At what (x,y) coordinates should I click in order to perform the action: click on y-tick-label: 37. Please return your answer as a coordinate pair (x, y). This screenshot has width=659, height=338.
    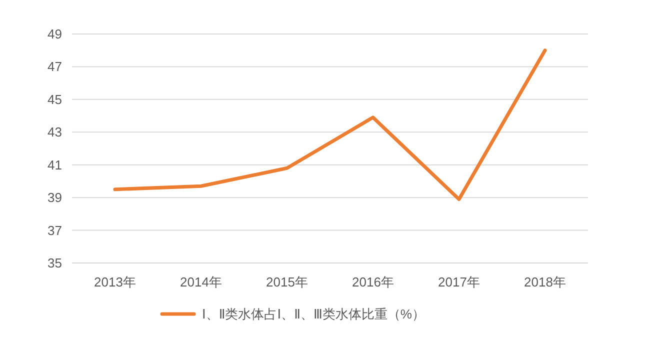
    Looking at the image, I should click on (55, 230).